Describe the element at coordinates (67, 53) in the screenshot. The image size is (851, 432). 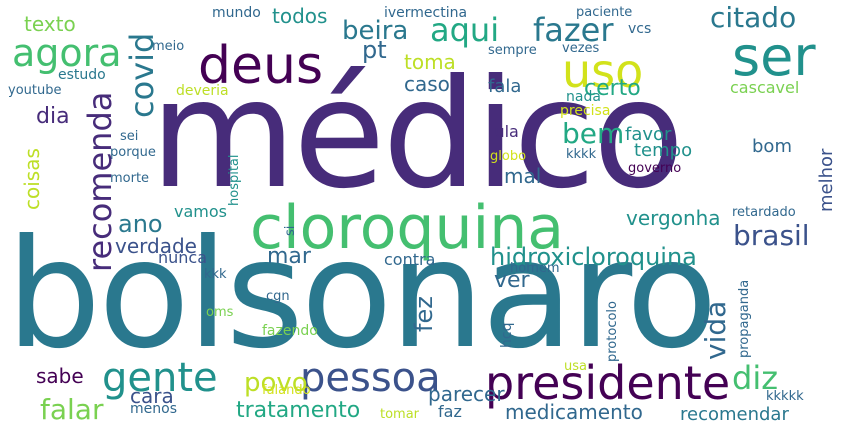
I see `word-agora: agora` at that location.